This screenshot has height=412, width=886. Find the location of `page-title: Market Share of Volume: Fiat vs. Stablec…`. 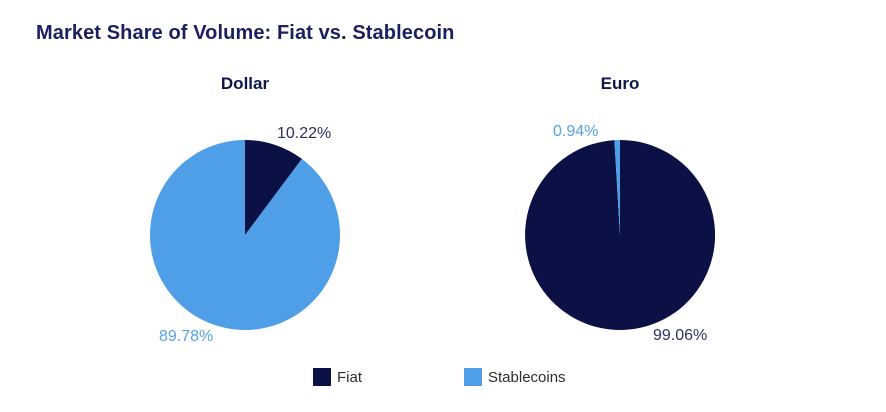

page-title: Market Share of Volume: Fiat vs. Stablec… is located at coordinates (245, 33).